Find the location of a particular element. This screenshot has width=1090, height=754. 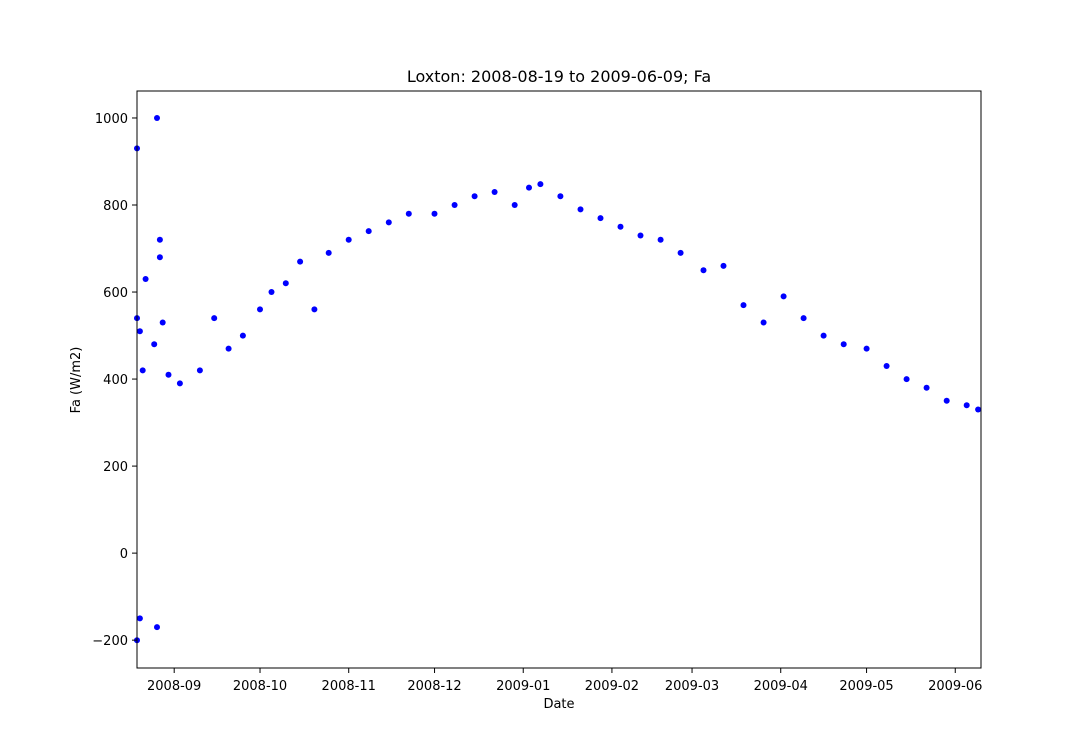

y-axis-ticks: −200 0 200 400 600 800 1000 is located at coordinates (114, 380).